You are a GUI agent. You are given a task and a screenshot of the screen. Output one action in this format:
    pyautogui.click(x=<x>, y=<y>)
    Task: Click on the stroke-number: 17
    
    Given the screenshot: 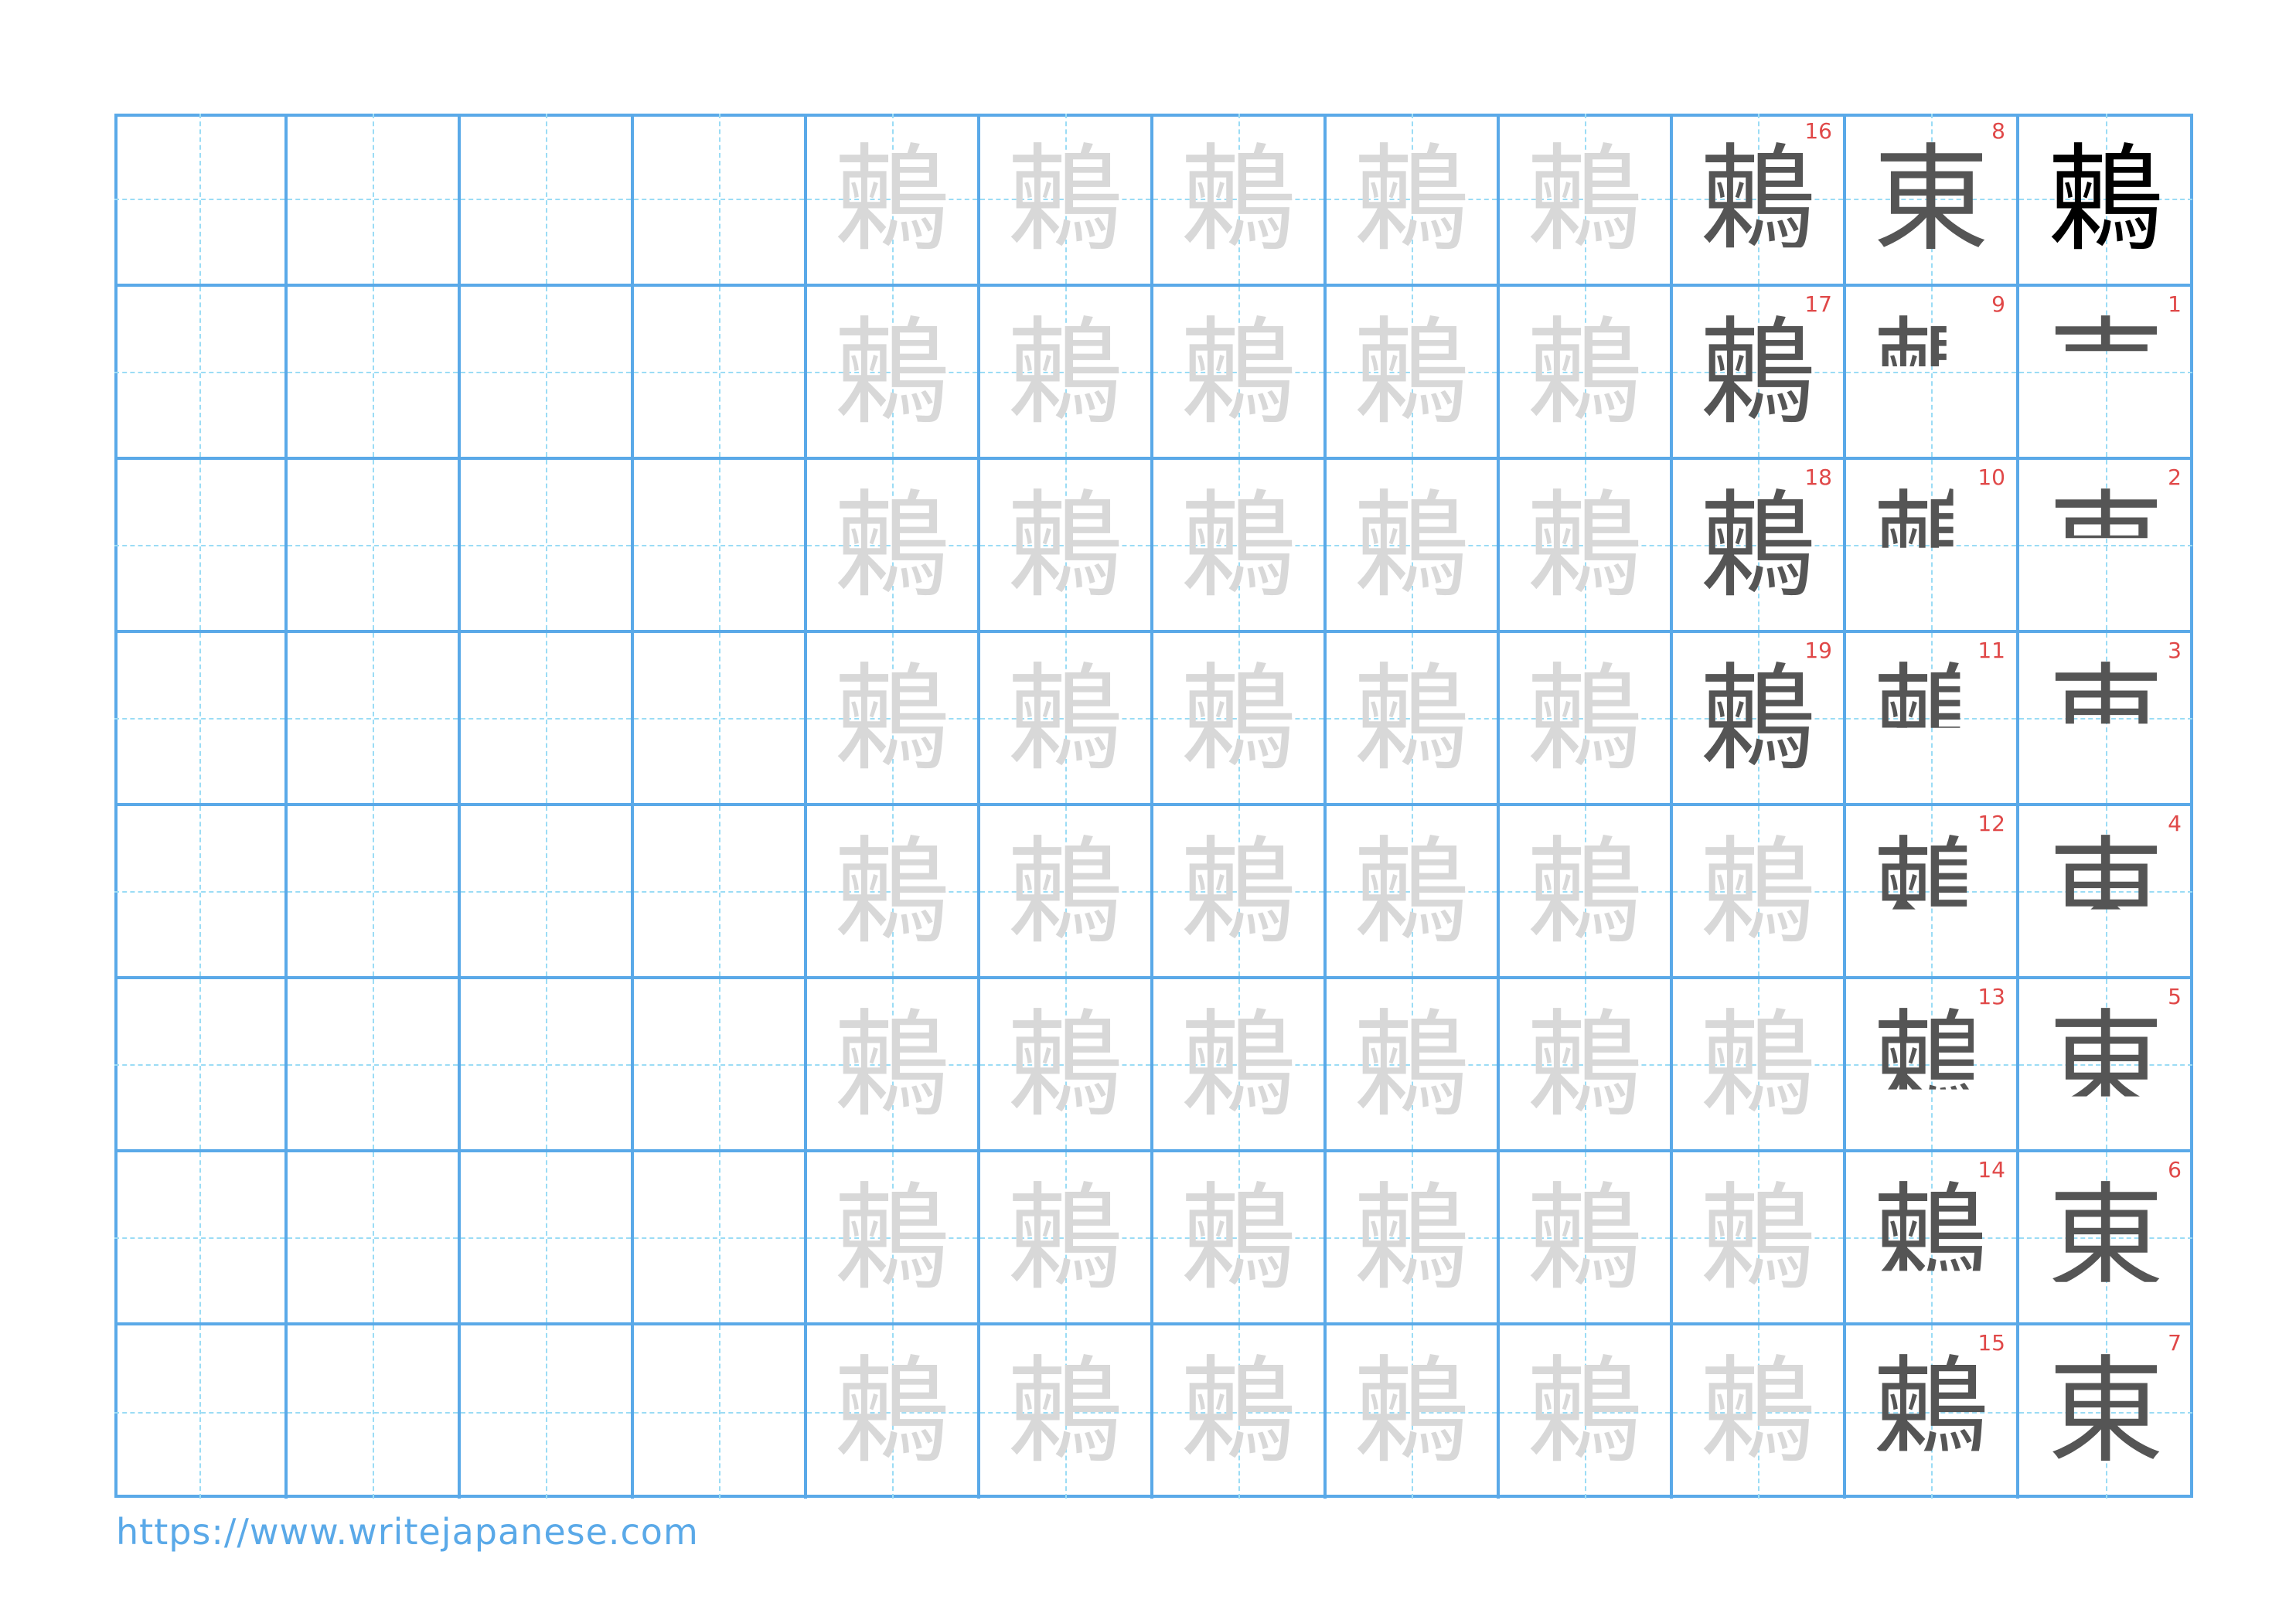 What is the action you would take?
    pyautogui.click(x=1818, y=304)
    